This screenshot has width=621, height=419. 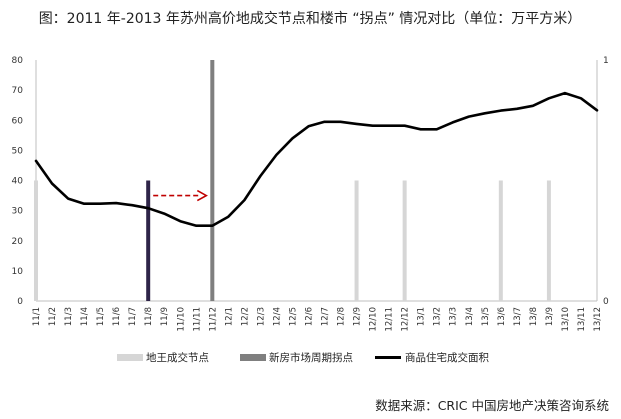 What do you see at coordinates (326, 316) in the screenshot?
I see `x-tick-label: 12/7` at bounding box center [326, 316].